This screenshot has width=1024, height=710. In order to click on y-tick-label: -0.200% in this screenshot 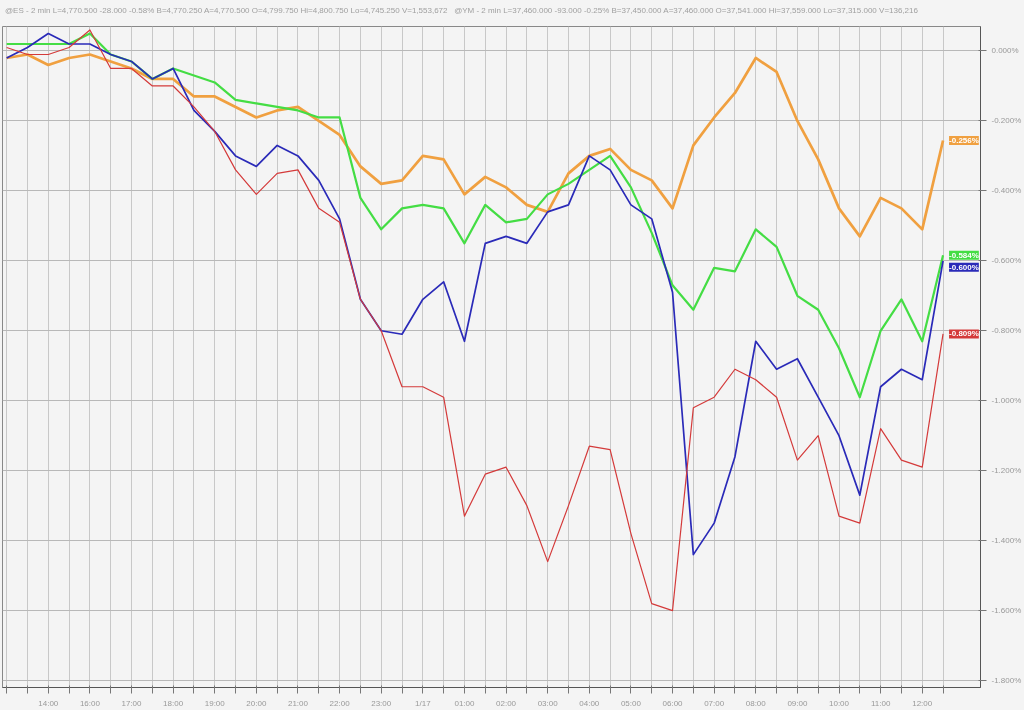, I will do `click(1006, 121)`.